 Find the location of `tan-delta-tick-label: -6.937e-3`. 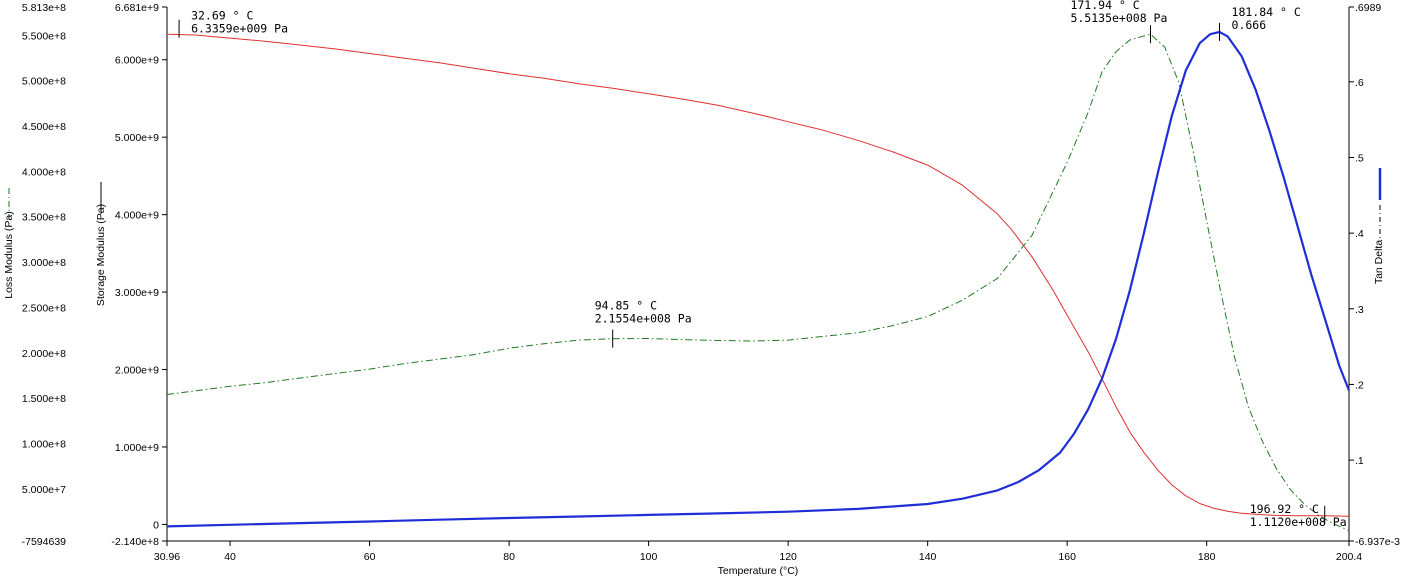

tan-delta-tick-label: -6.937e-3 is located at coordinates (1377, 542).